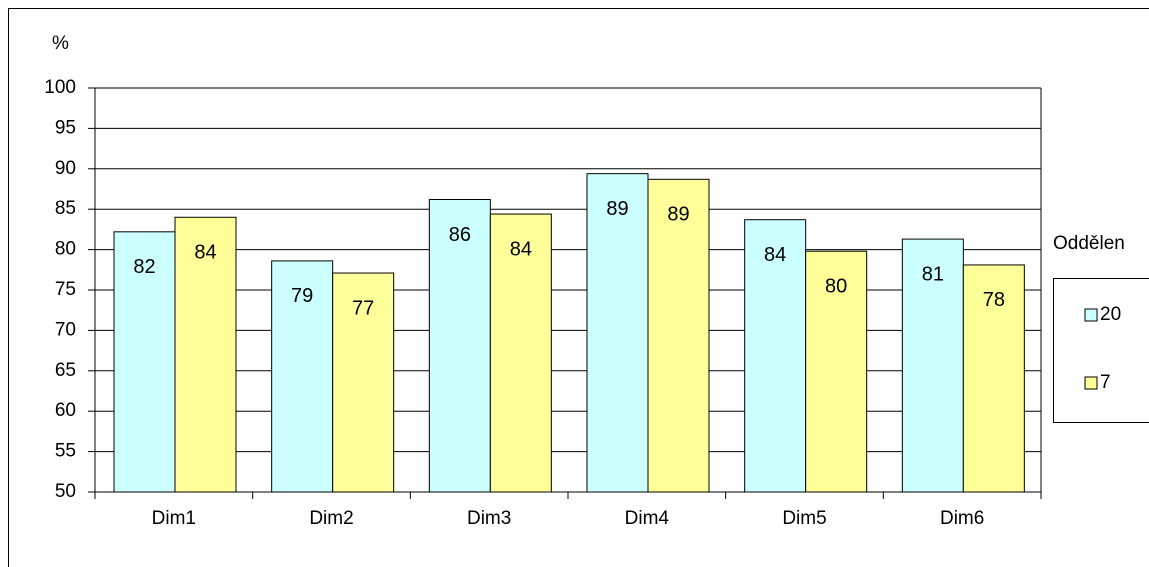 The width and height of the screenshot is (1149, 567). What do you see at coordinates (65, 127) in the screenshot?
I see `y-tick-label: 95` at bounding box center [65, 127].